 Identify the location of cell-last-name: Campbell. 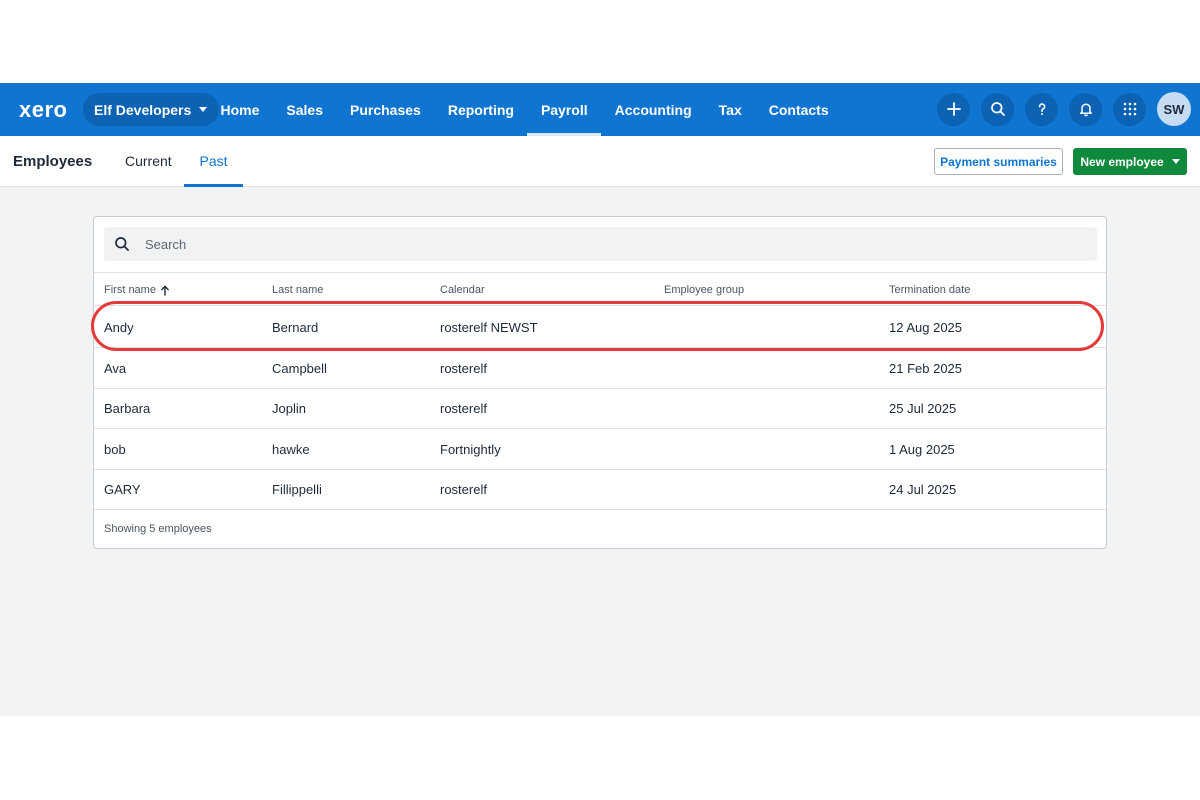
(299, 368).